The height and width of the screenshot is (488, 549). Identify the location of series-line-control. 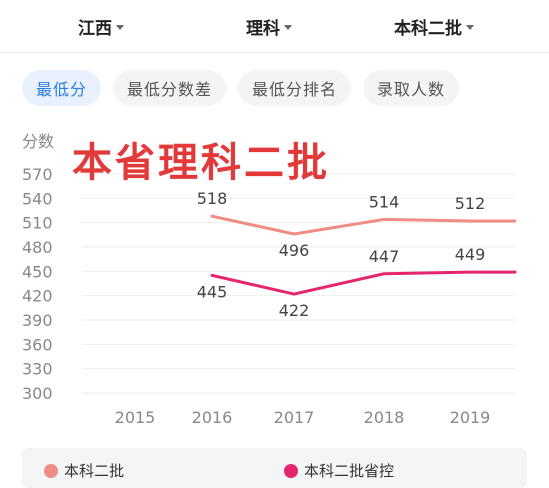
(363, 283).